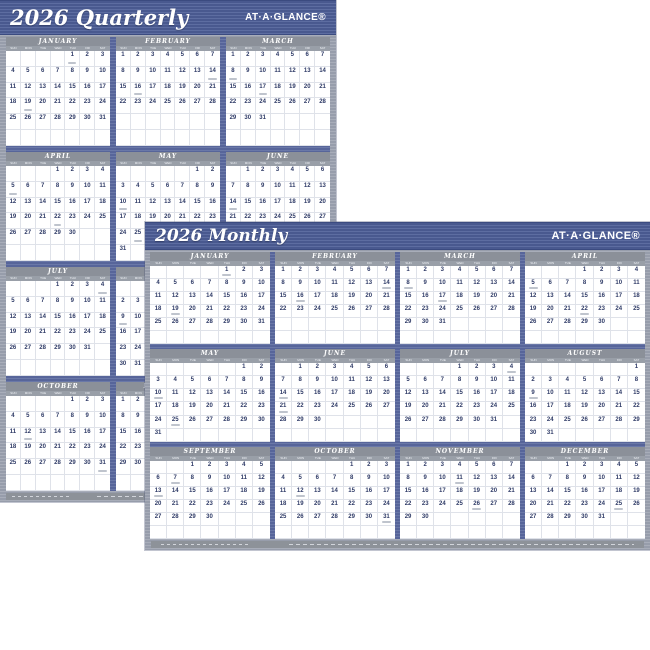  What do you see at coordinates (352, 370) in the screenshot?
I see `date-cell: 4` at bounding box center [352, 370].